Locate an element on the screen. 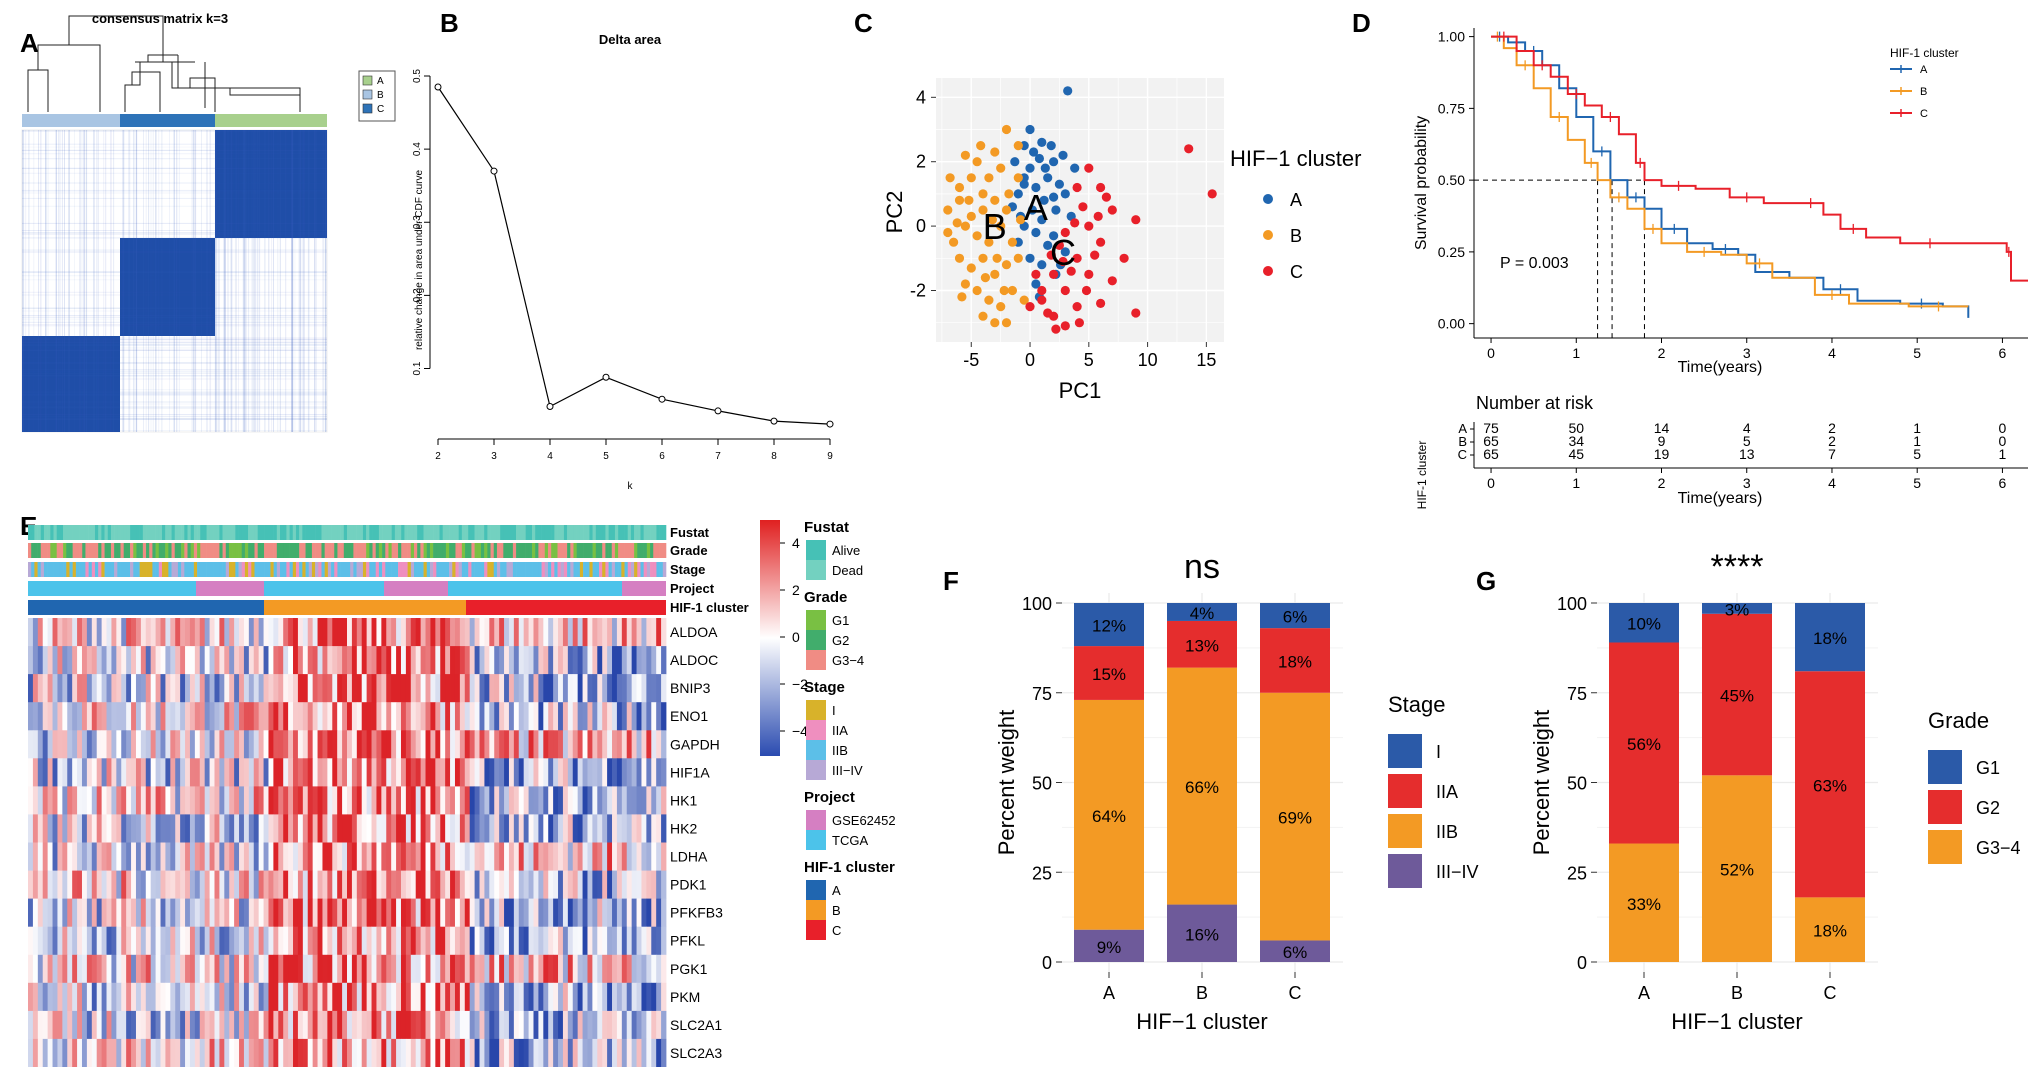  x-axis-label: PC1 is located at coordinates (1080, 390).